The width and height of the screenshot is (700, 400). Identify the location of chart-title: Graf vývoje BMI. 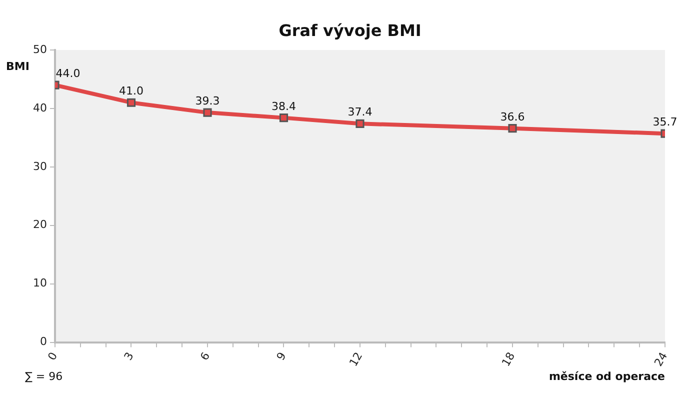
(350, 30).